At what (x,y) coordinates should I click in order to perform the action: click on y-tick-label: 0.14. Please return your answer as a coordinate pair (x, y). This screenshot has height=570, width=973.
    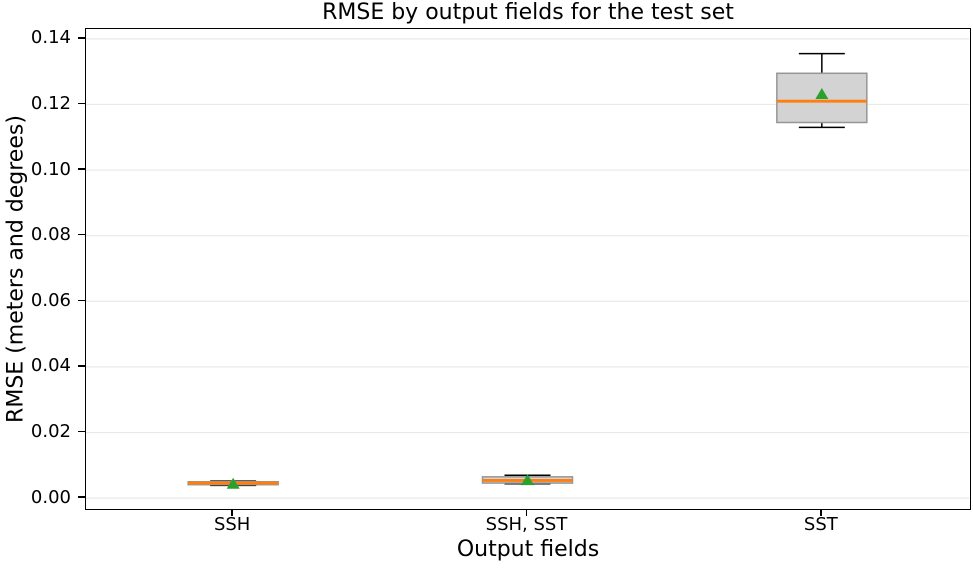
    Looking at the image, I should click on (50, 38).